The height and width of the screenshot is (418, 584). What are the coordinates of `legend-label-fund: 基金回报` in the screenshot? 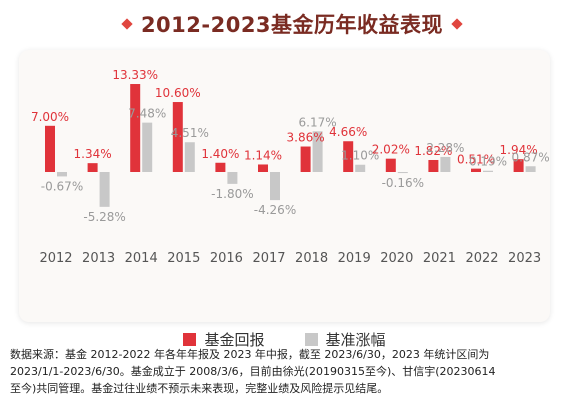 It's located at (234, 339).